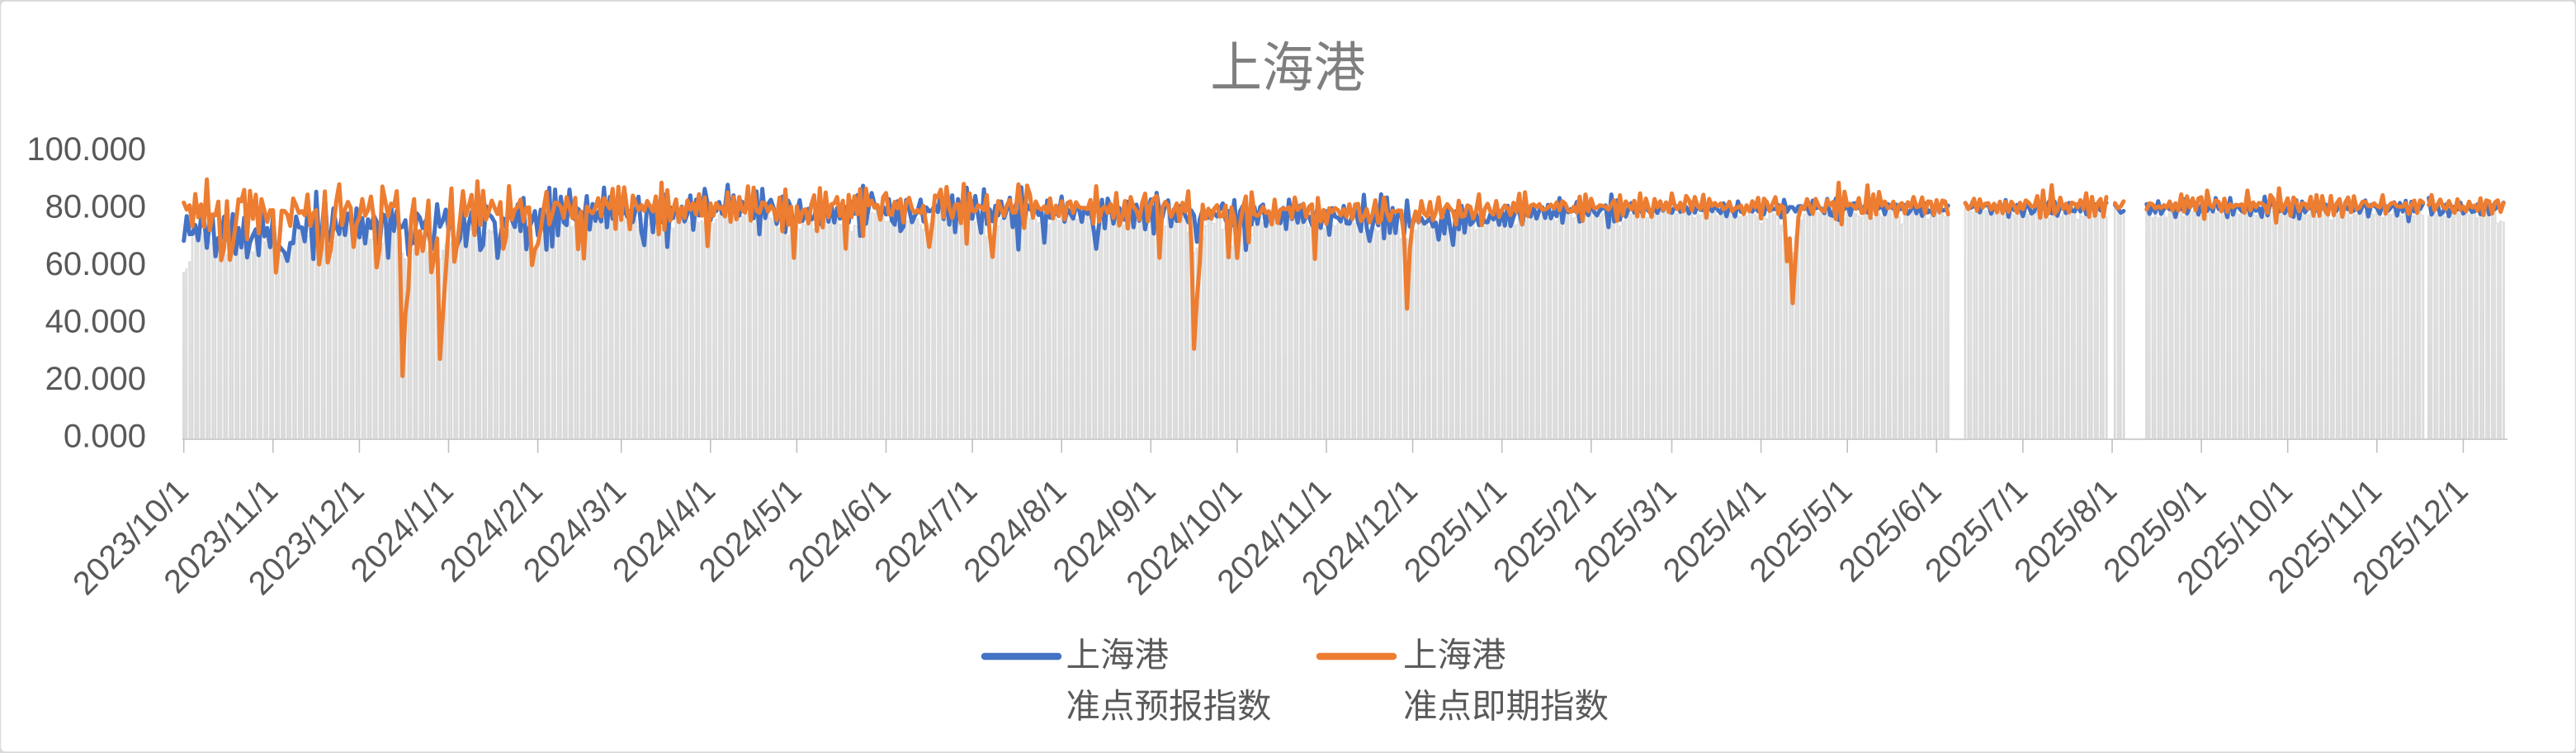 This screenshot has height=753, width=2576. Describe the element at coordinates (95, 264) in the screenshot. I see `svg-text: 60.000` at that location.